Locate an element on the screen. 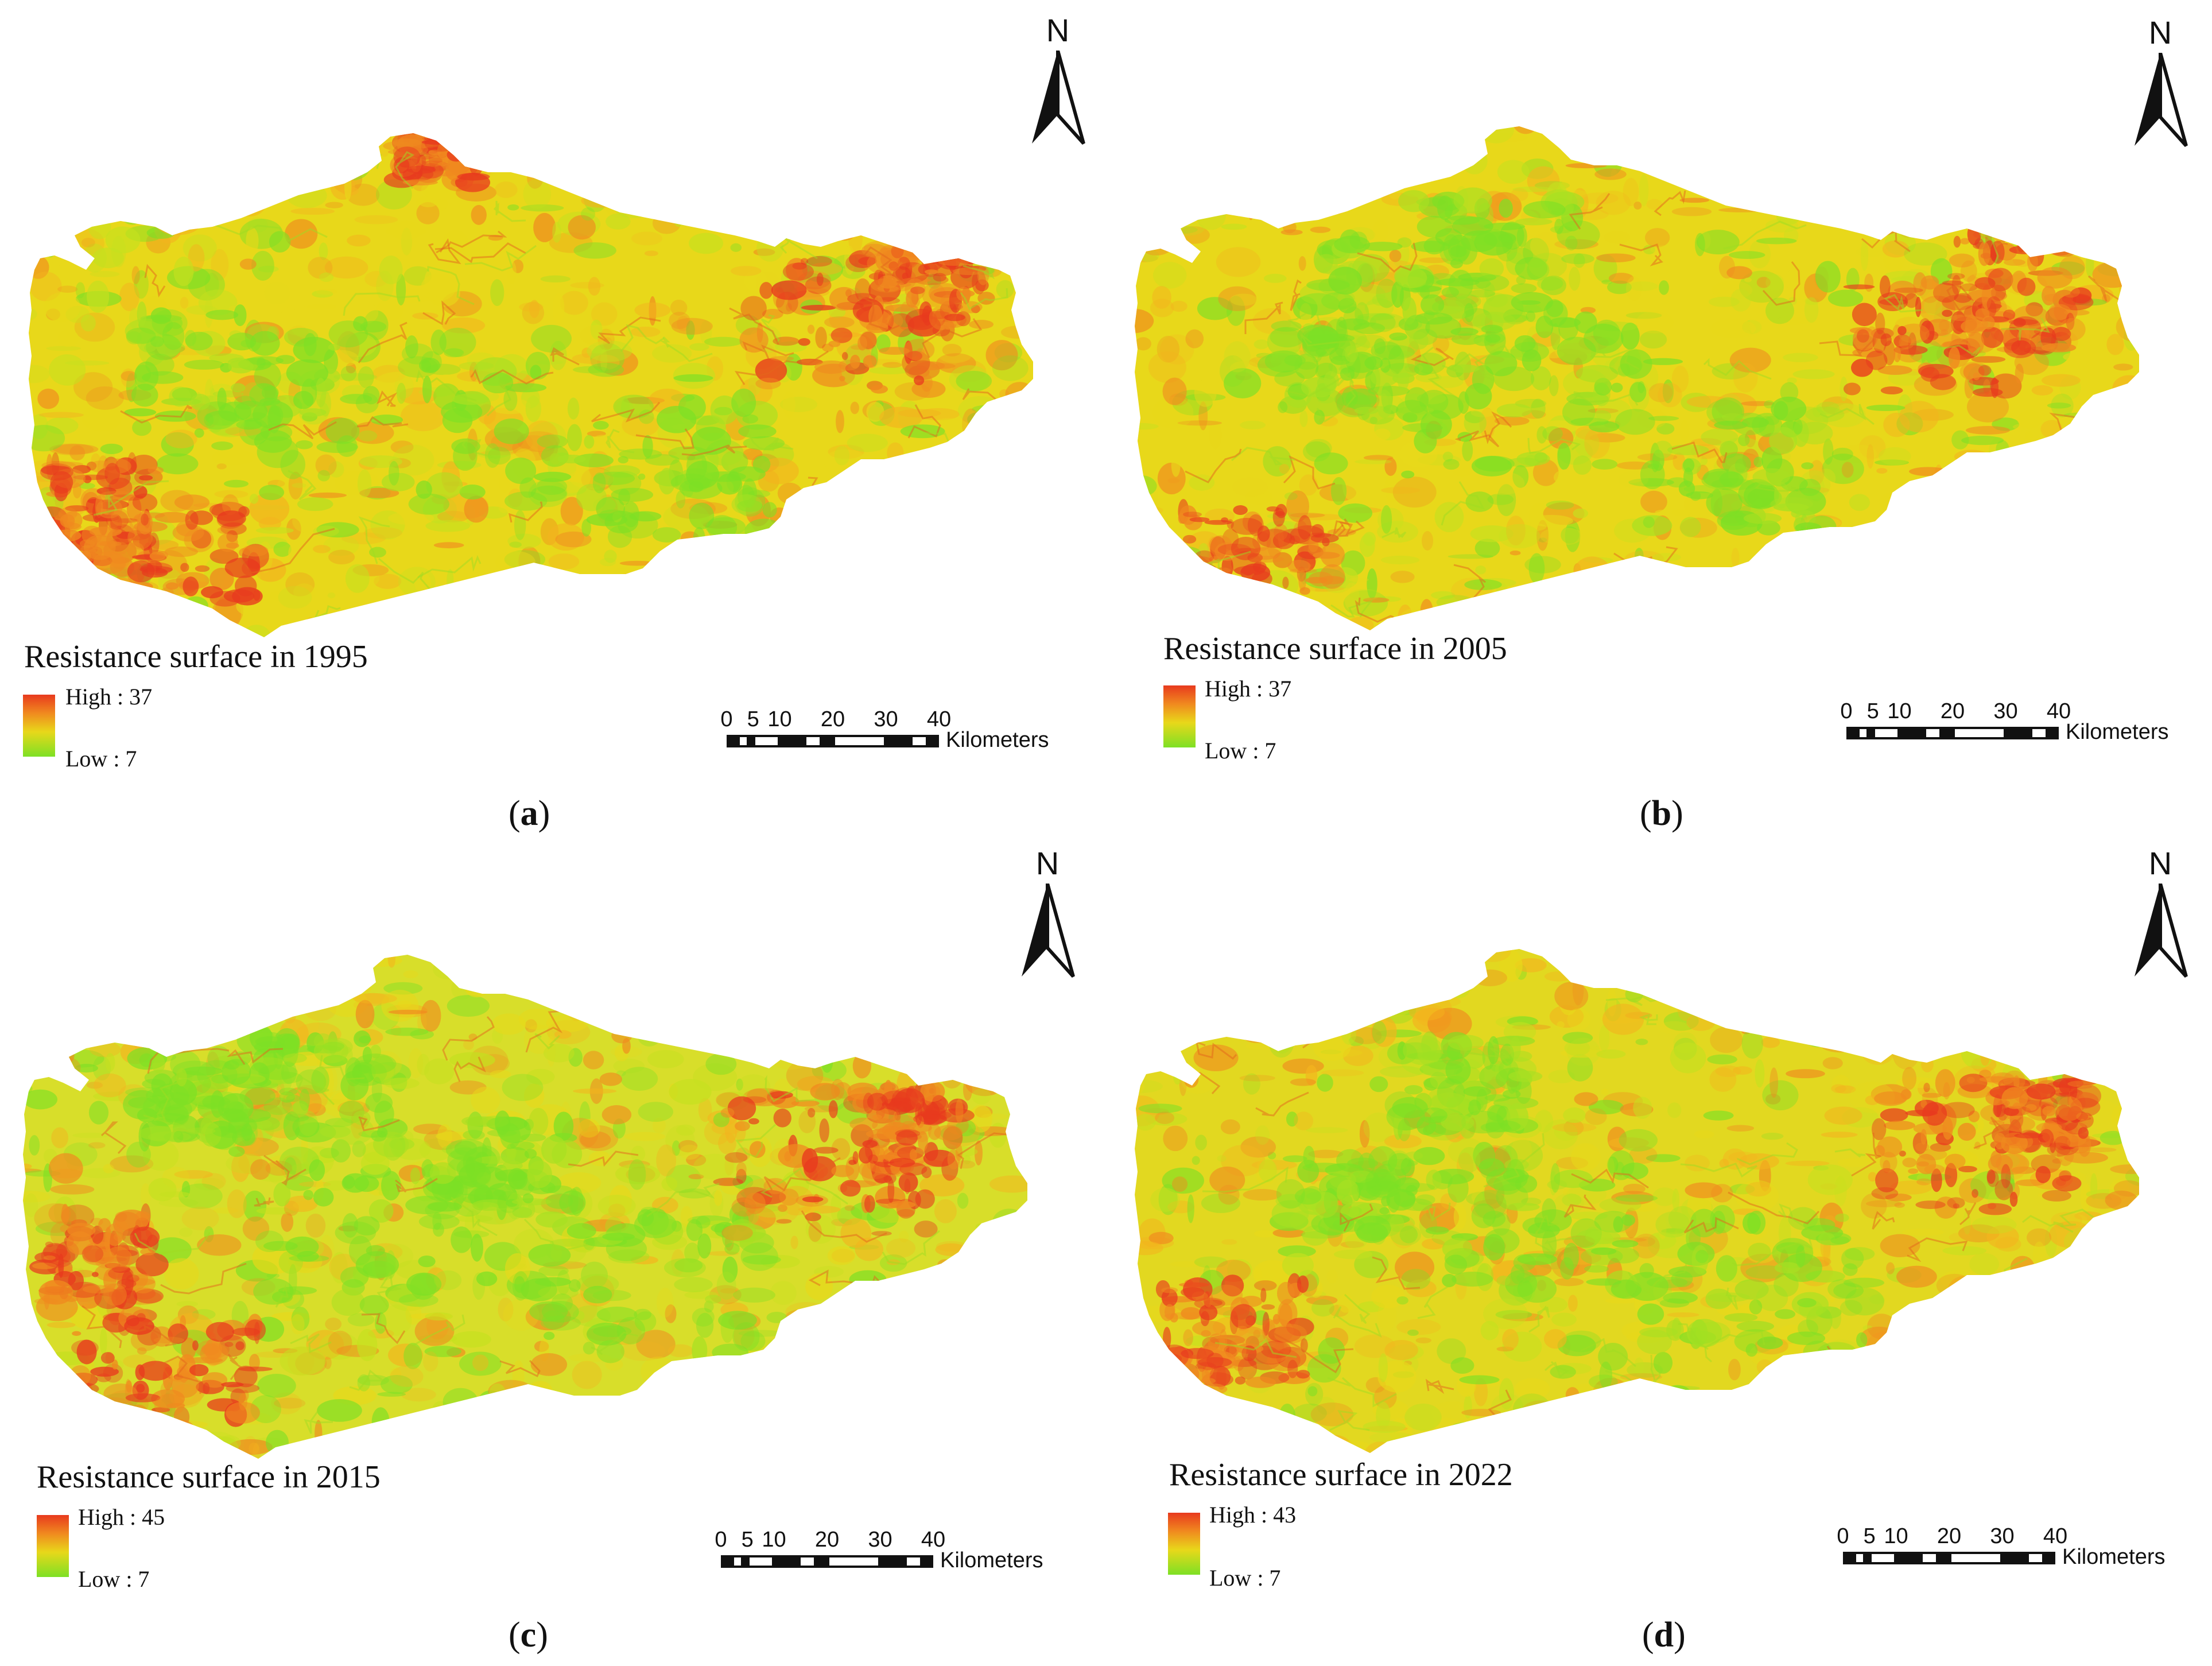  resistance-map-1995 is located at coordinates (531, 385).